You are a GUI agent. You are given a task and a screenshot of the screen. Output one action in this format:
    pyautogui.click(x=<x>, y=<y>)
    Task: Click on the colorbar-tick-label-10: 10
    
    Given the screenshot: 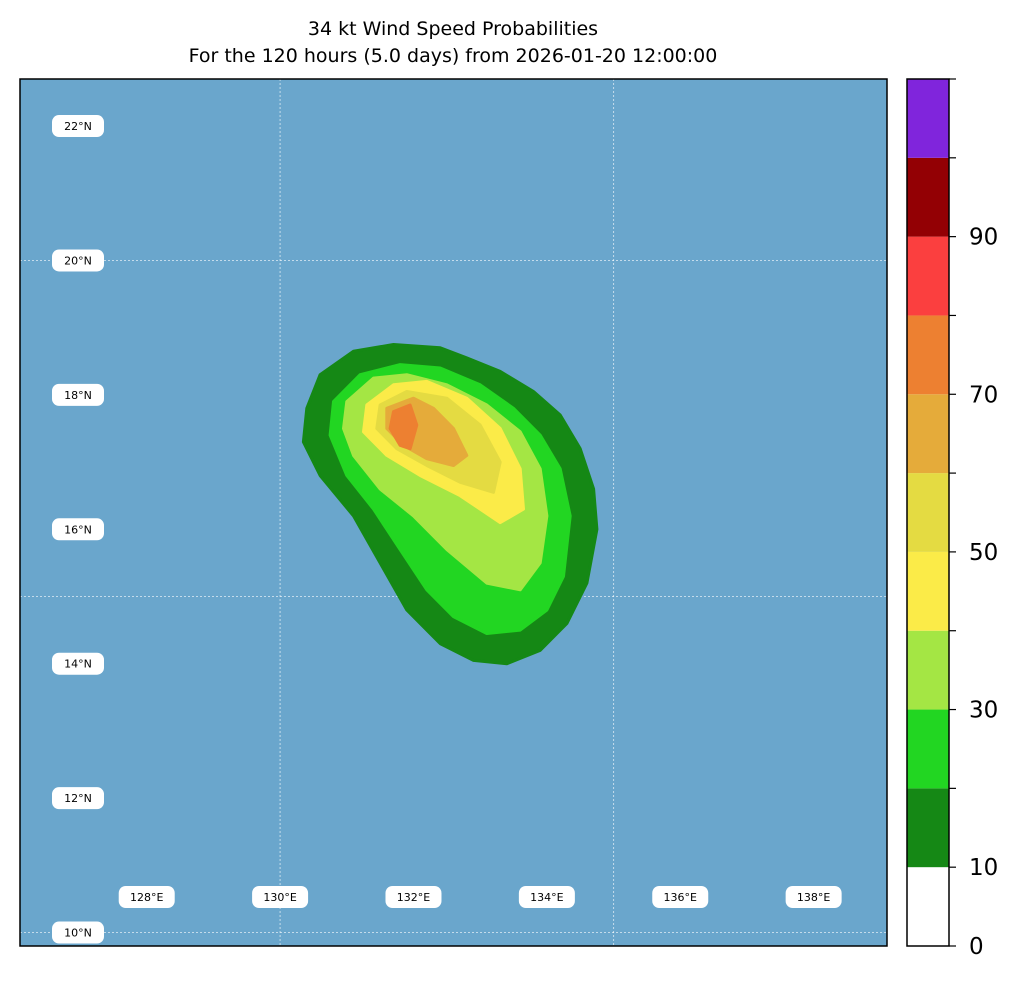 What is the action you would take?
    pyautogui.click(x=983, y=868)
    